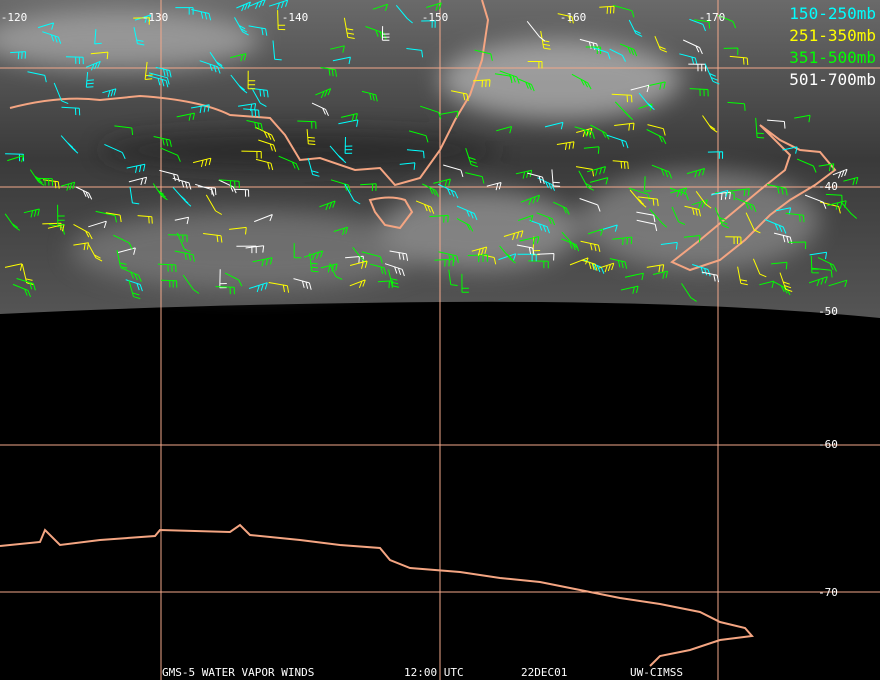 The width and height of the screenshot is (880, 680). I want to click on longitude-label: -160, so click(573, 17).